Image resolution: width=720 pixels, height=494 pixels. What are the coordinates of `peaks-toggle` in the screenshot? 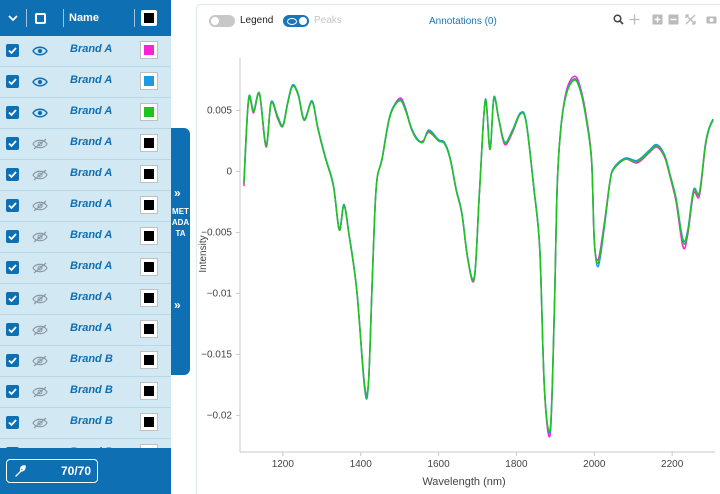 It's located at (296, 21).